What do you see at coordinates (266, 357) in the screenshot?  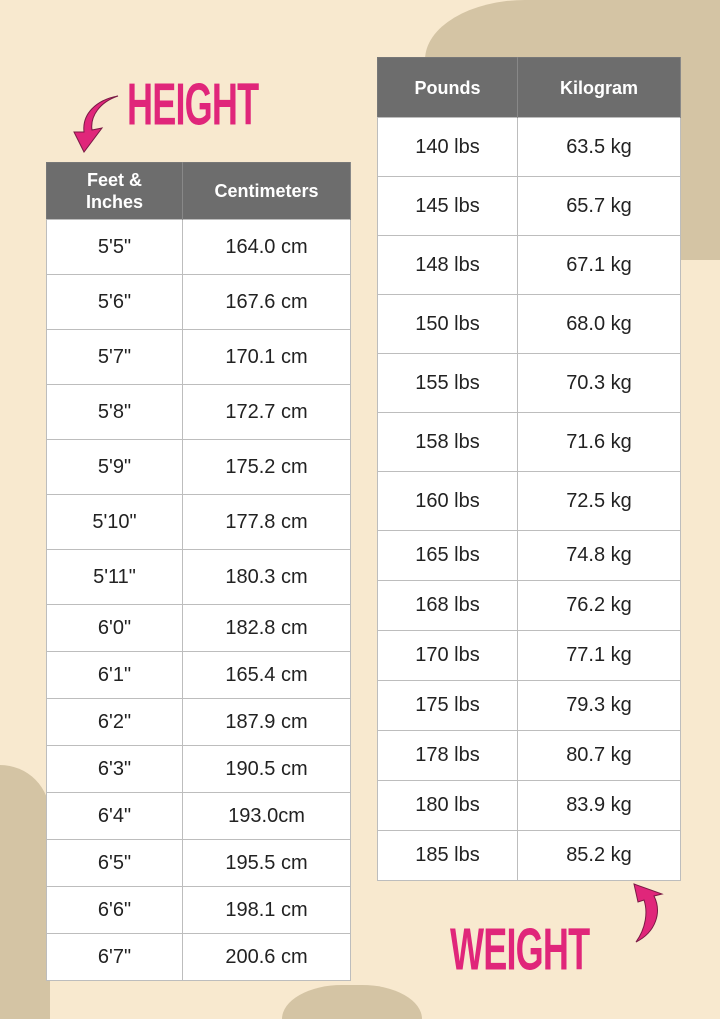 I see `row-value-cell: 170.1 cm` at bounding box center [266, 357].